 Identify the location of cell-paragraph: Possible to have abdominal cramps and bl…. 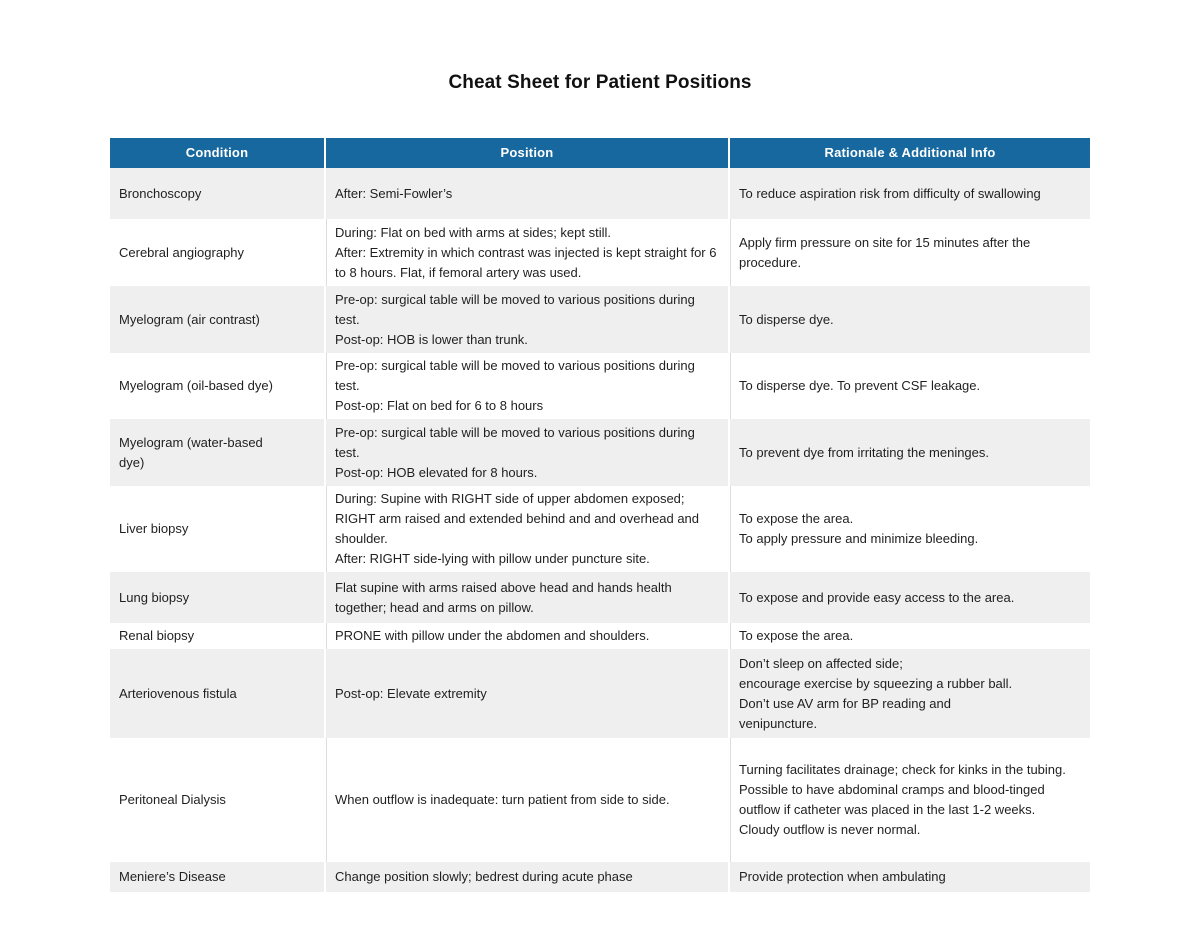
(892, 799).